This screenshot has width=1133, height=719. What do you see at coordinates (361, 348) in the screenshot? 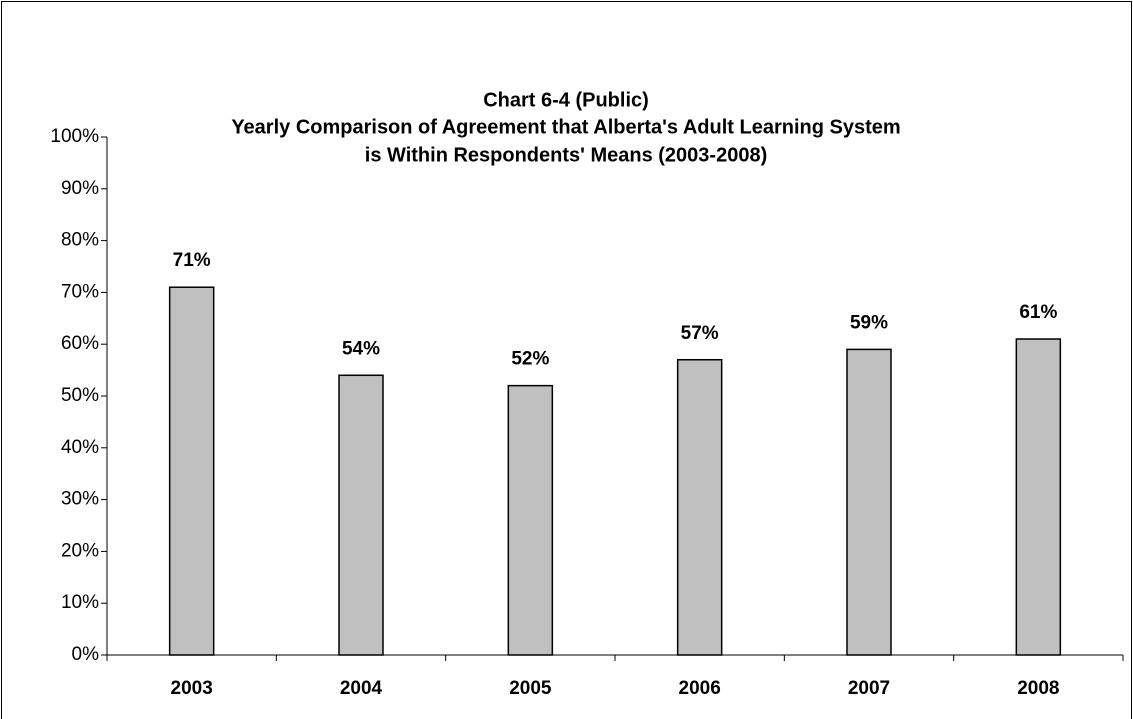
I see `value-label: 54%` at bounding box center [361, 348].